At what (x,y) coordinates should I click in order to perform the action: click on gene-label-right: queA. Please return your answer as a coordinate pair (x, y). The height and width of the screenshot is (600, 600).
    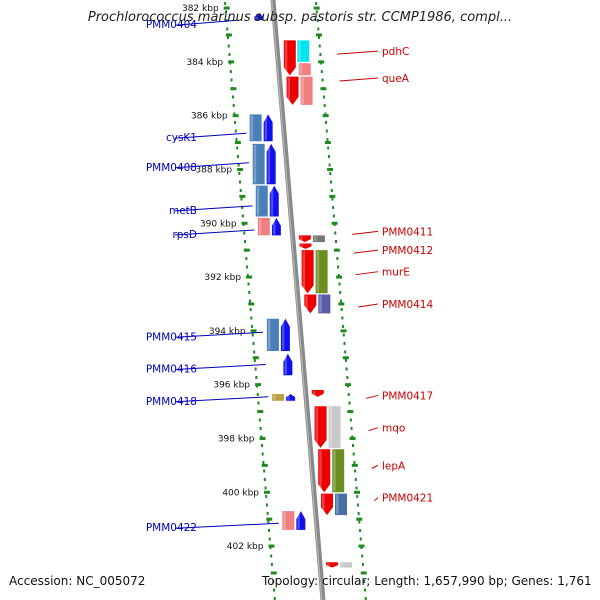
    Looking at the image, I should click on (396, 79).